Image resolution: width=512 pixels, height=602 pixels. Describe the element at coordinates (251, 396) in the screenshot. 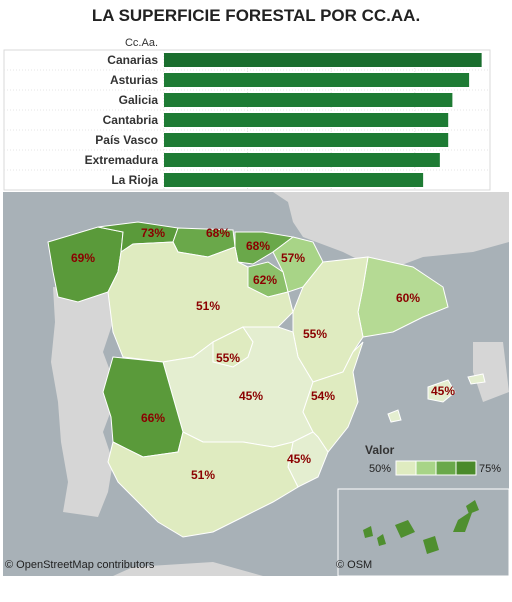

I see `map-label-castilla-la-mancha: 45%` at that location.